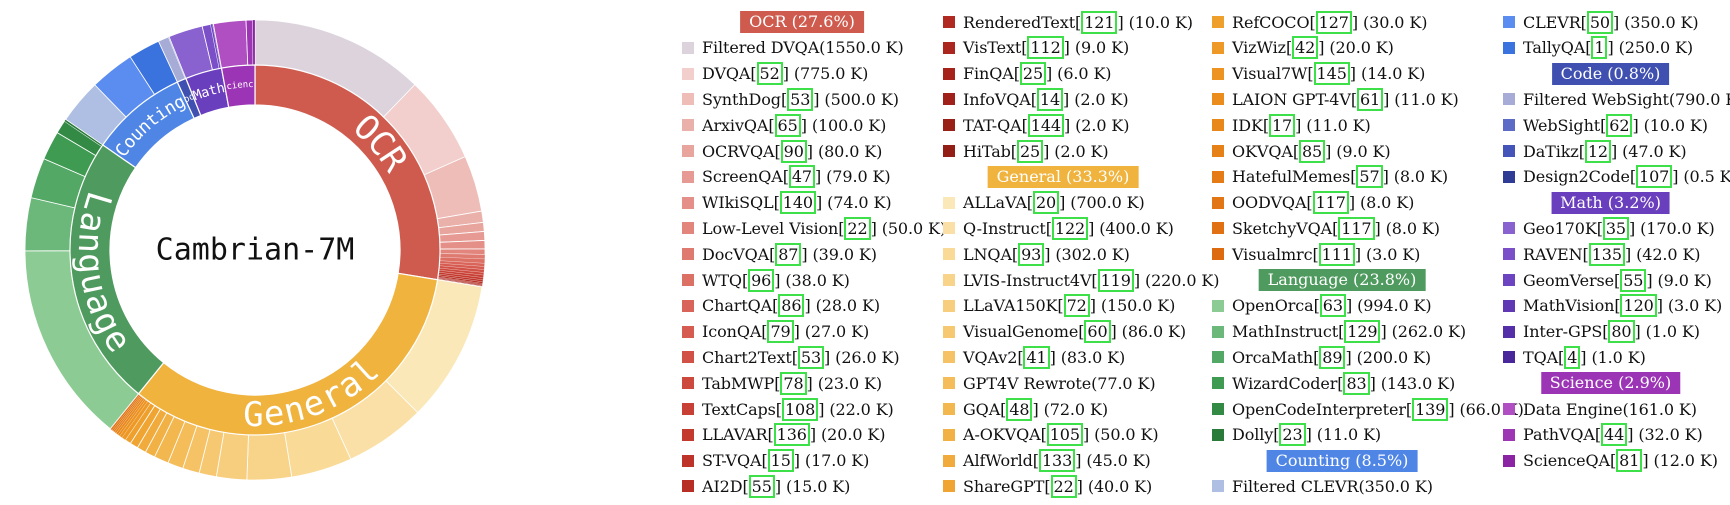  I want to click on legend-dataset-name: Dolly, so click(1253, 435).